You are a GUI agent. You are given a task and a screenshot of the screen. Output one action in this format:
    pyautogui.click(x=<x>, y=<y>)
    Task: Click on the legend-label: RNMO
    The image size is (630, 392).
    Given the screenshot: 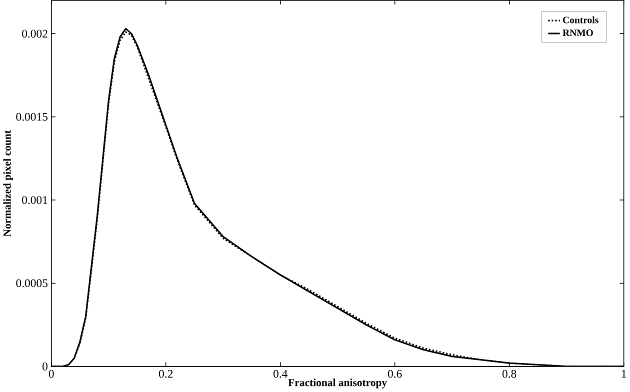 What is the action you would take?
    pyautogui.click(x=577, y=33)
    